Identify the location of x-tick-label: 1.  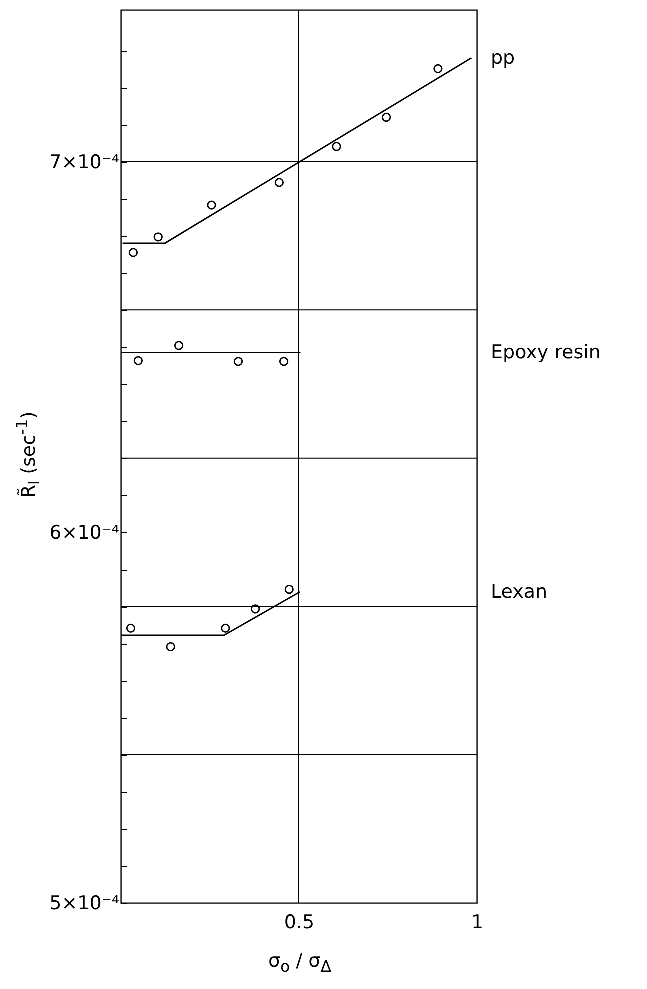
(477, 923).